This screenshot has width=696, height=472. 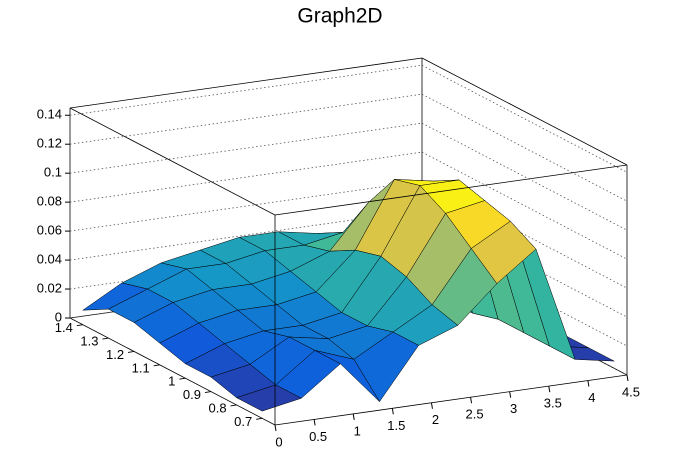 I want to click on y-tick-label: 1.2, so click(x=115, y=354).